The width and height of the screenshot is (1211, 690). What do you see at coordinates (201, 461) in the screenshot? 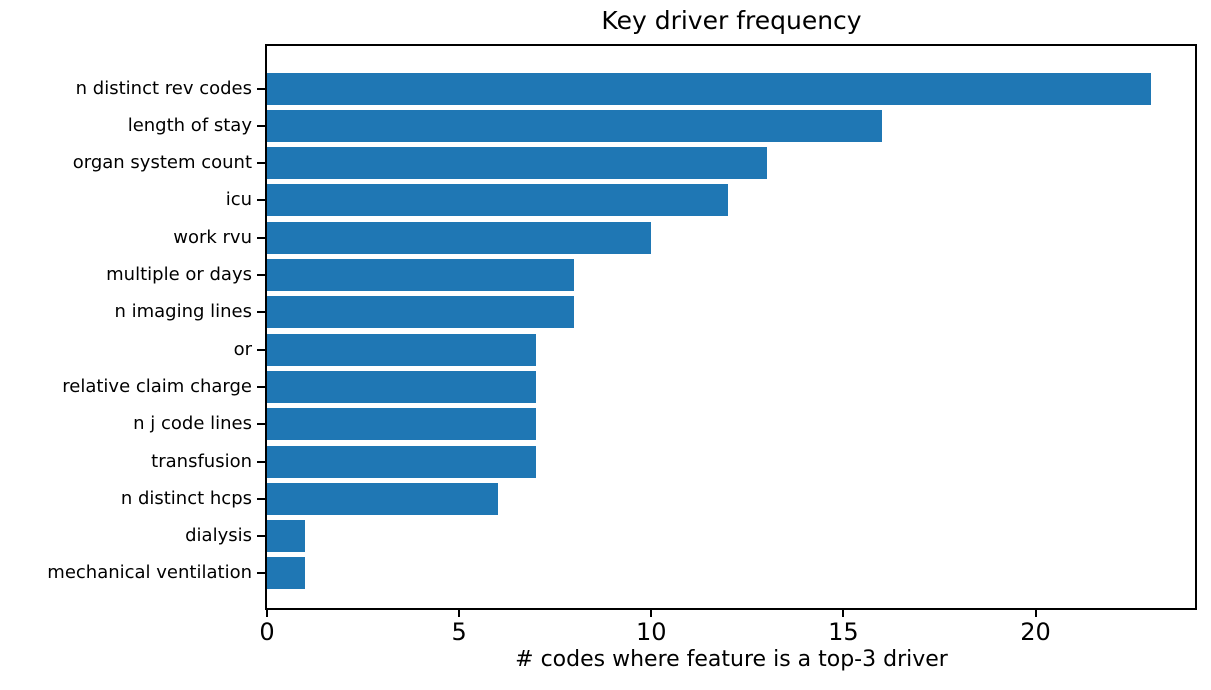
I see `y-tick-label: transfusion` at bounding box center [201, 461].